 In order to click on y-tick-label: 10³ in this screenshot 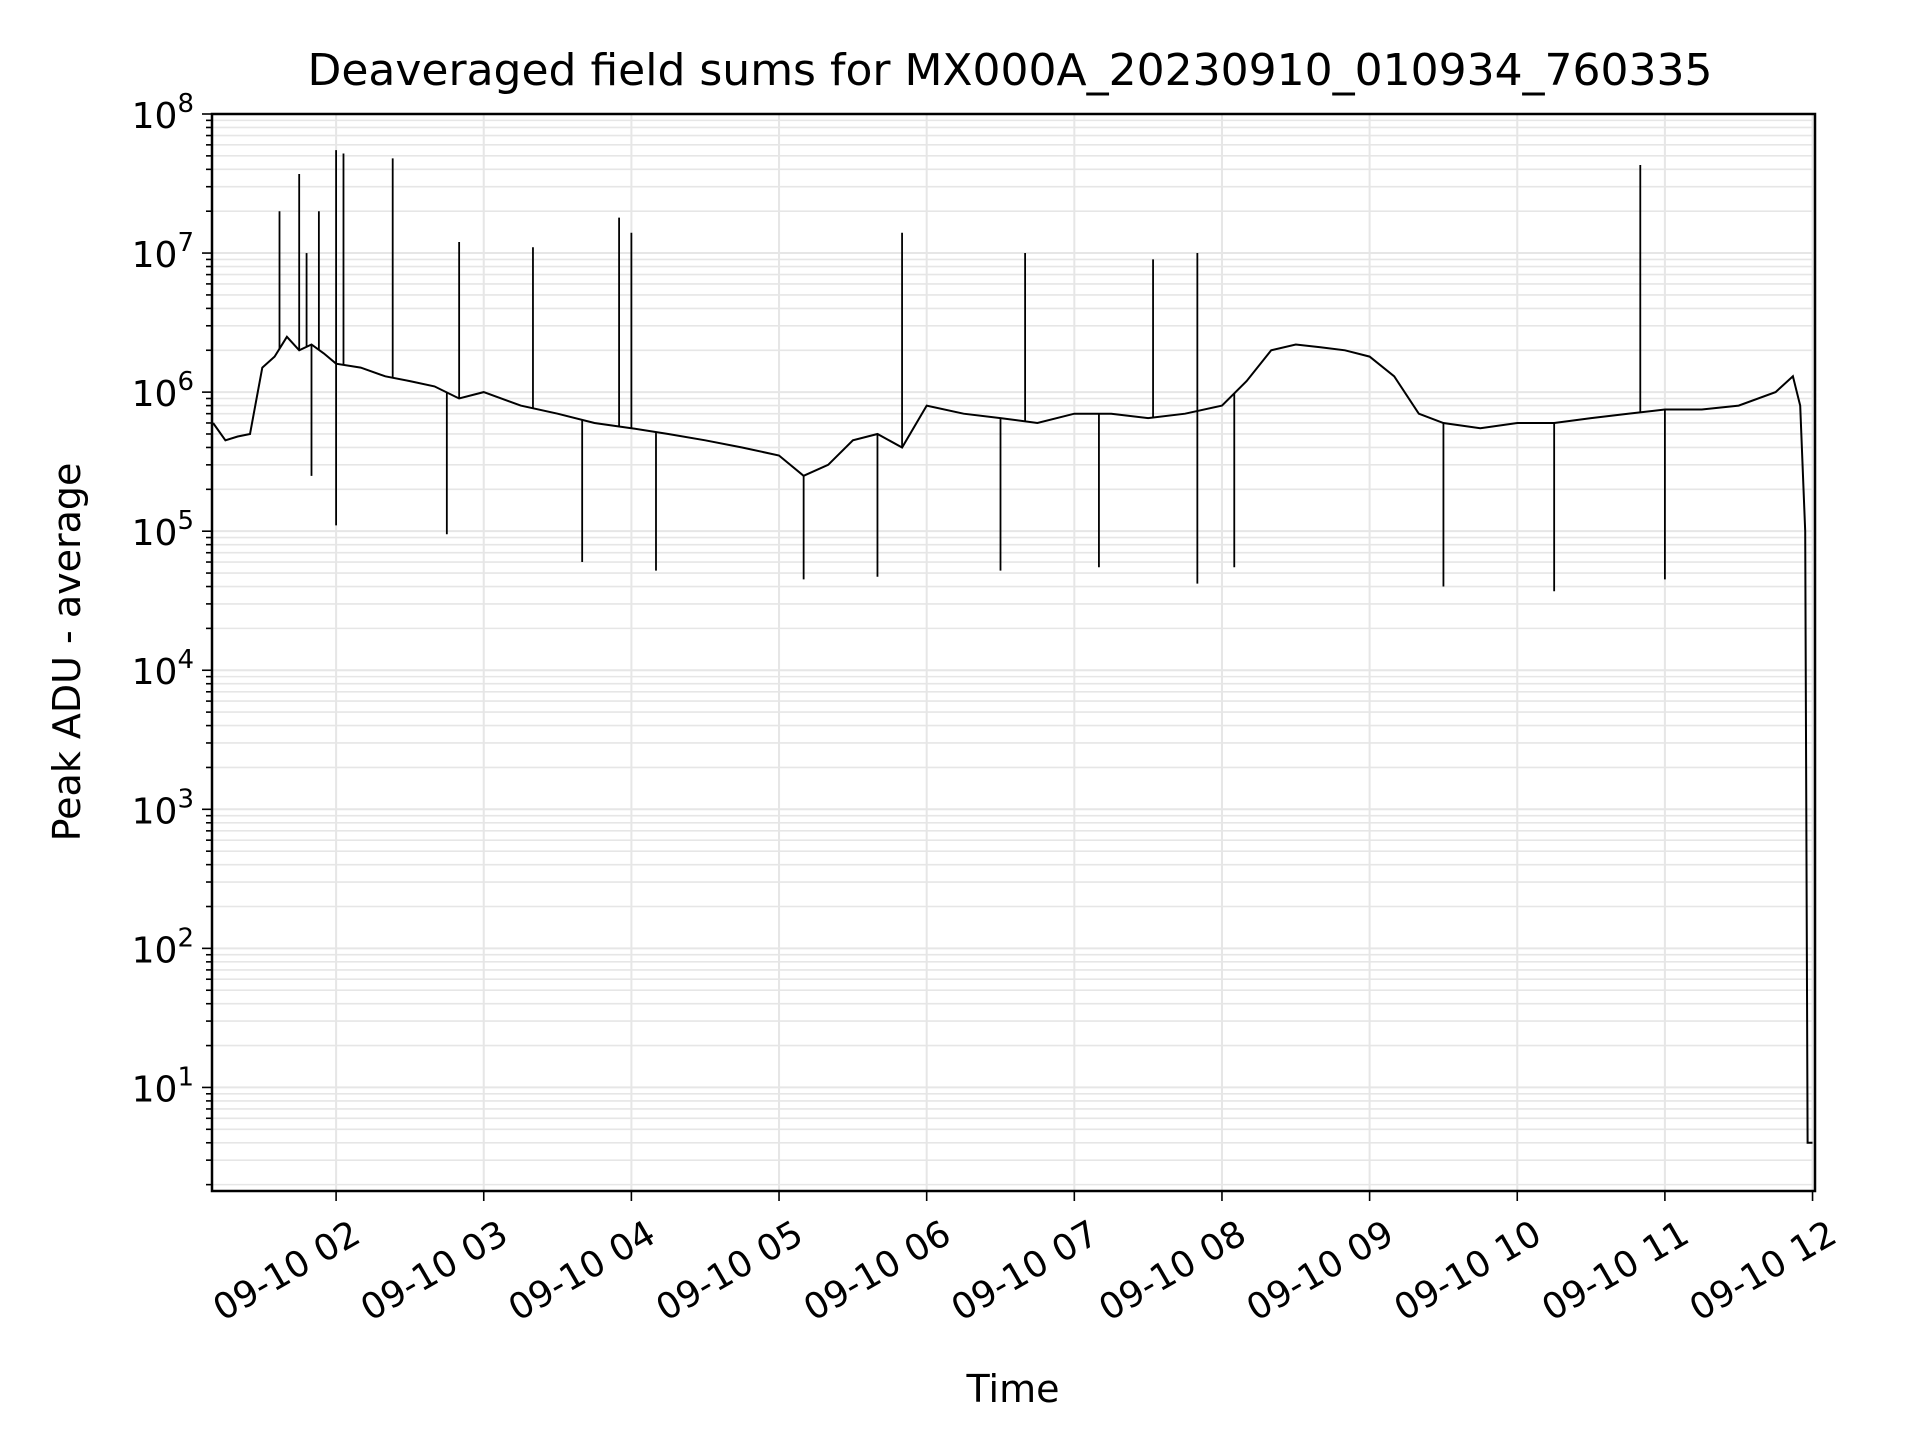, I will do `click(163, 808)`.